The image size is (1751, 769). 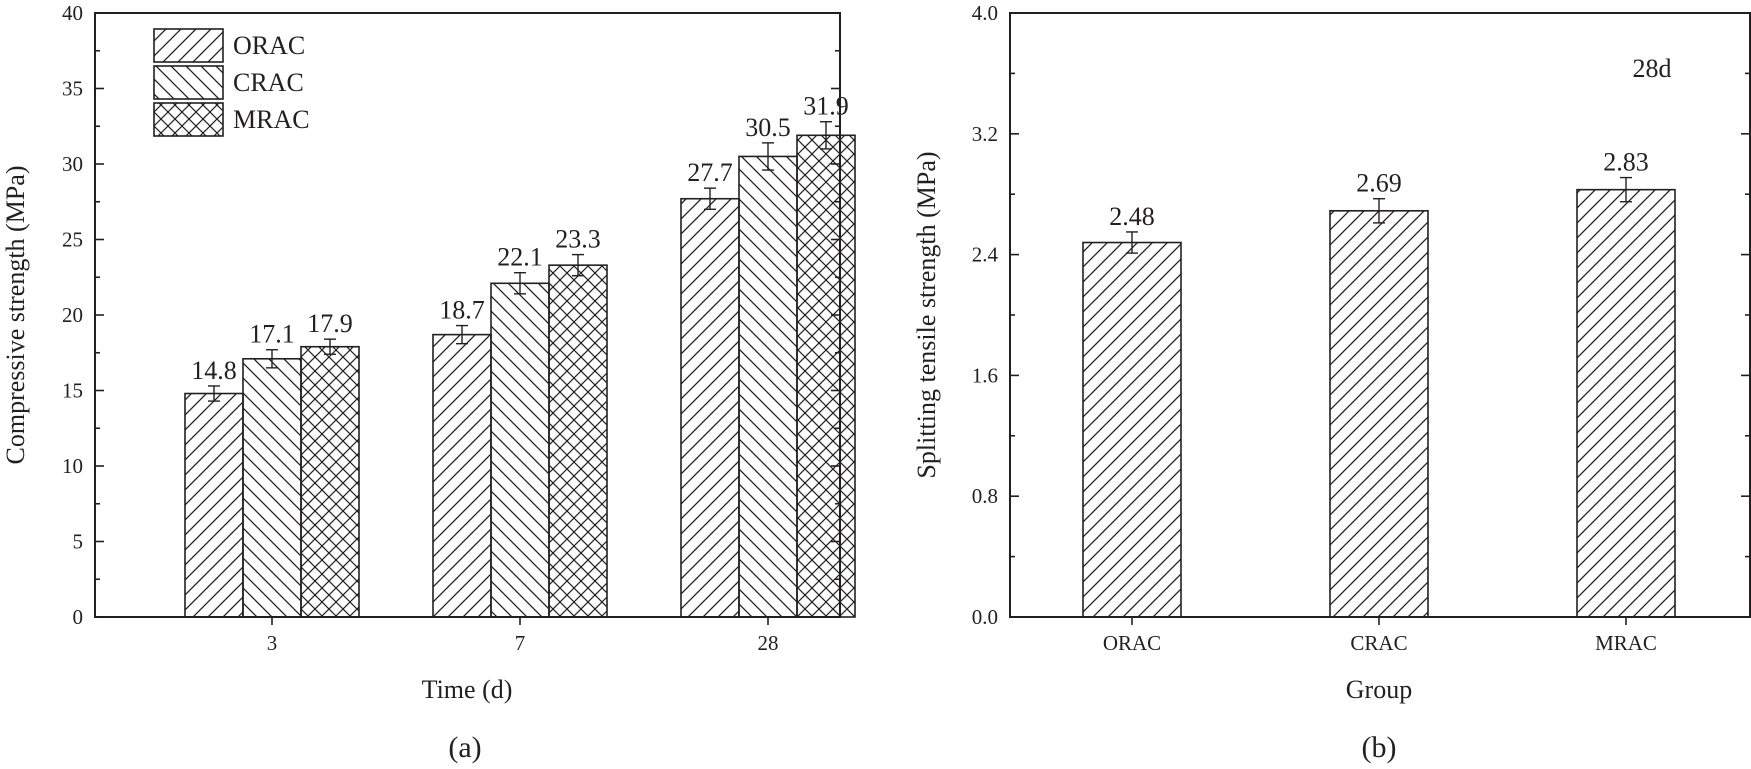 I want to click on data-label-orac-3: 14.8, so click(x=214, y=370).